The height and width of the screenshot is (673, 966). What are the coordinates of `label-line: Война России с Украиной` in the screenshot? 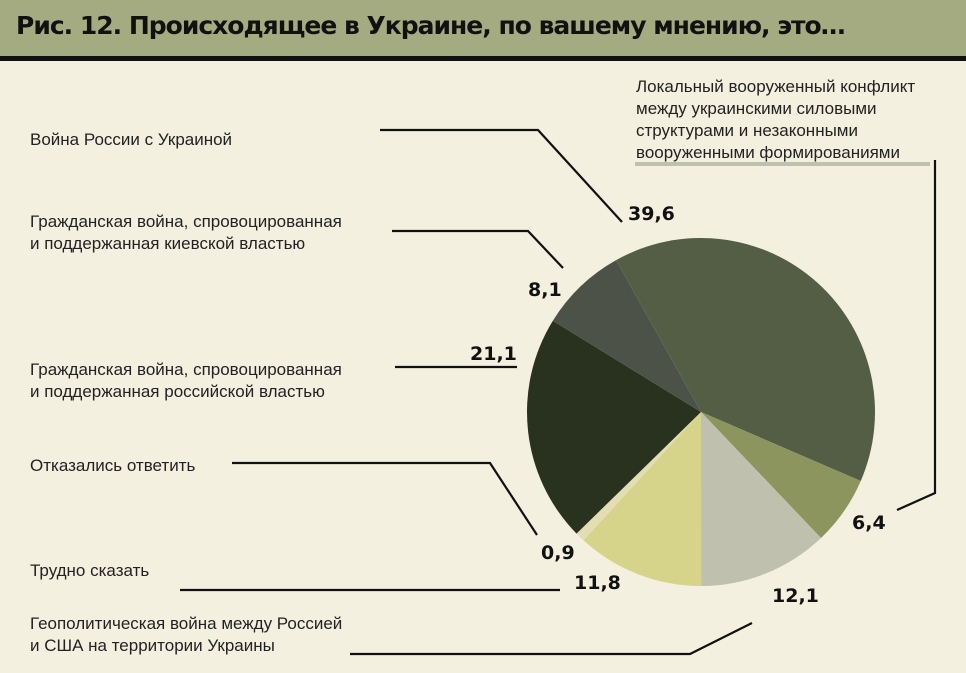 It's located at (131, 139).